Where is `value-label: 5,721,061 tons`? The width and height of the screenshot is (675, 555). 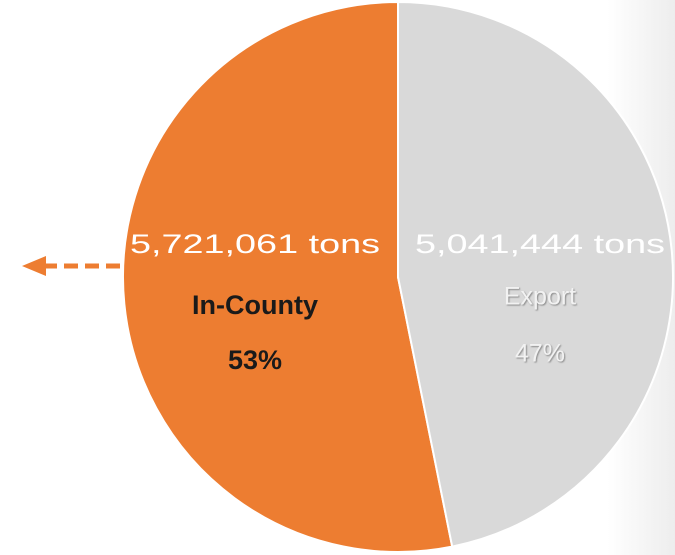
value-label: 5,721,061 tons is located at coordinates (255, 244).